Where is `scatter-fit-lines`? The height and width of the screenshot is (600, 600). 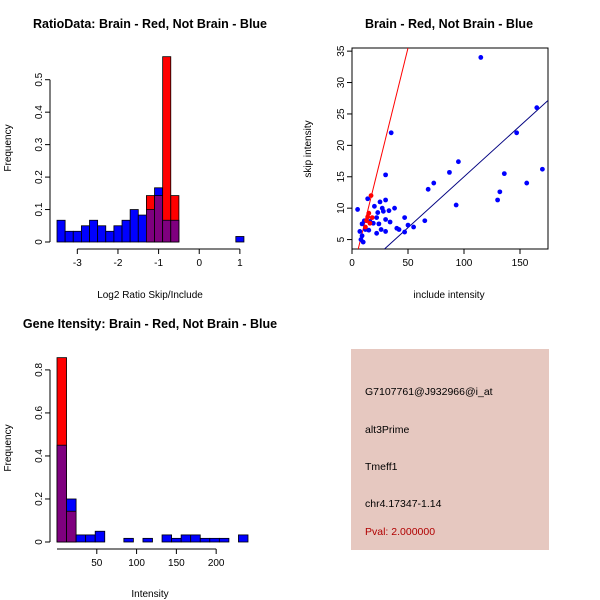 scatter-fit-lines is located at coordinates (452, 148).